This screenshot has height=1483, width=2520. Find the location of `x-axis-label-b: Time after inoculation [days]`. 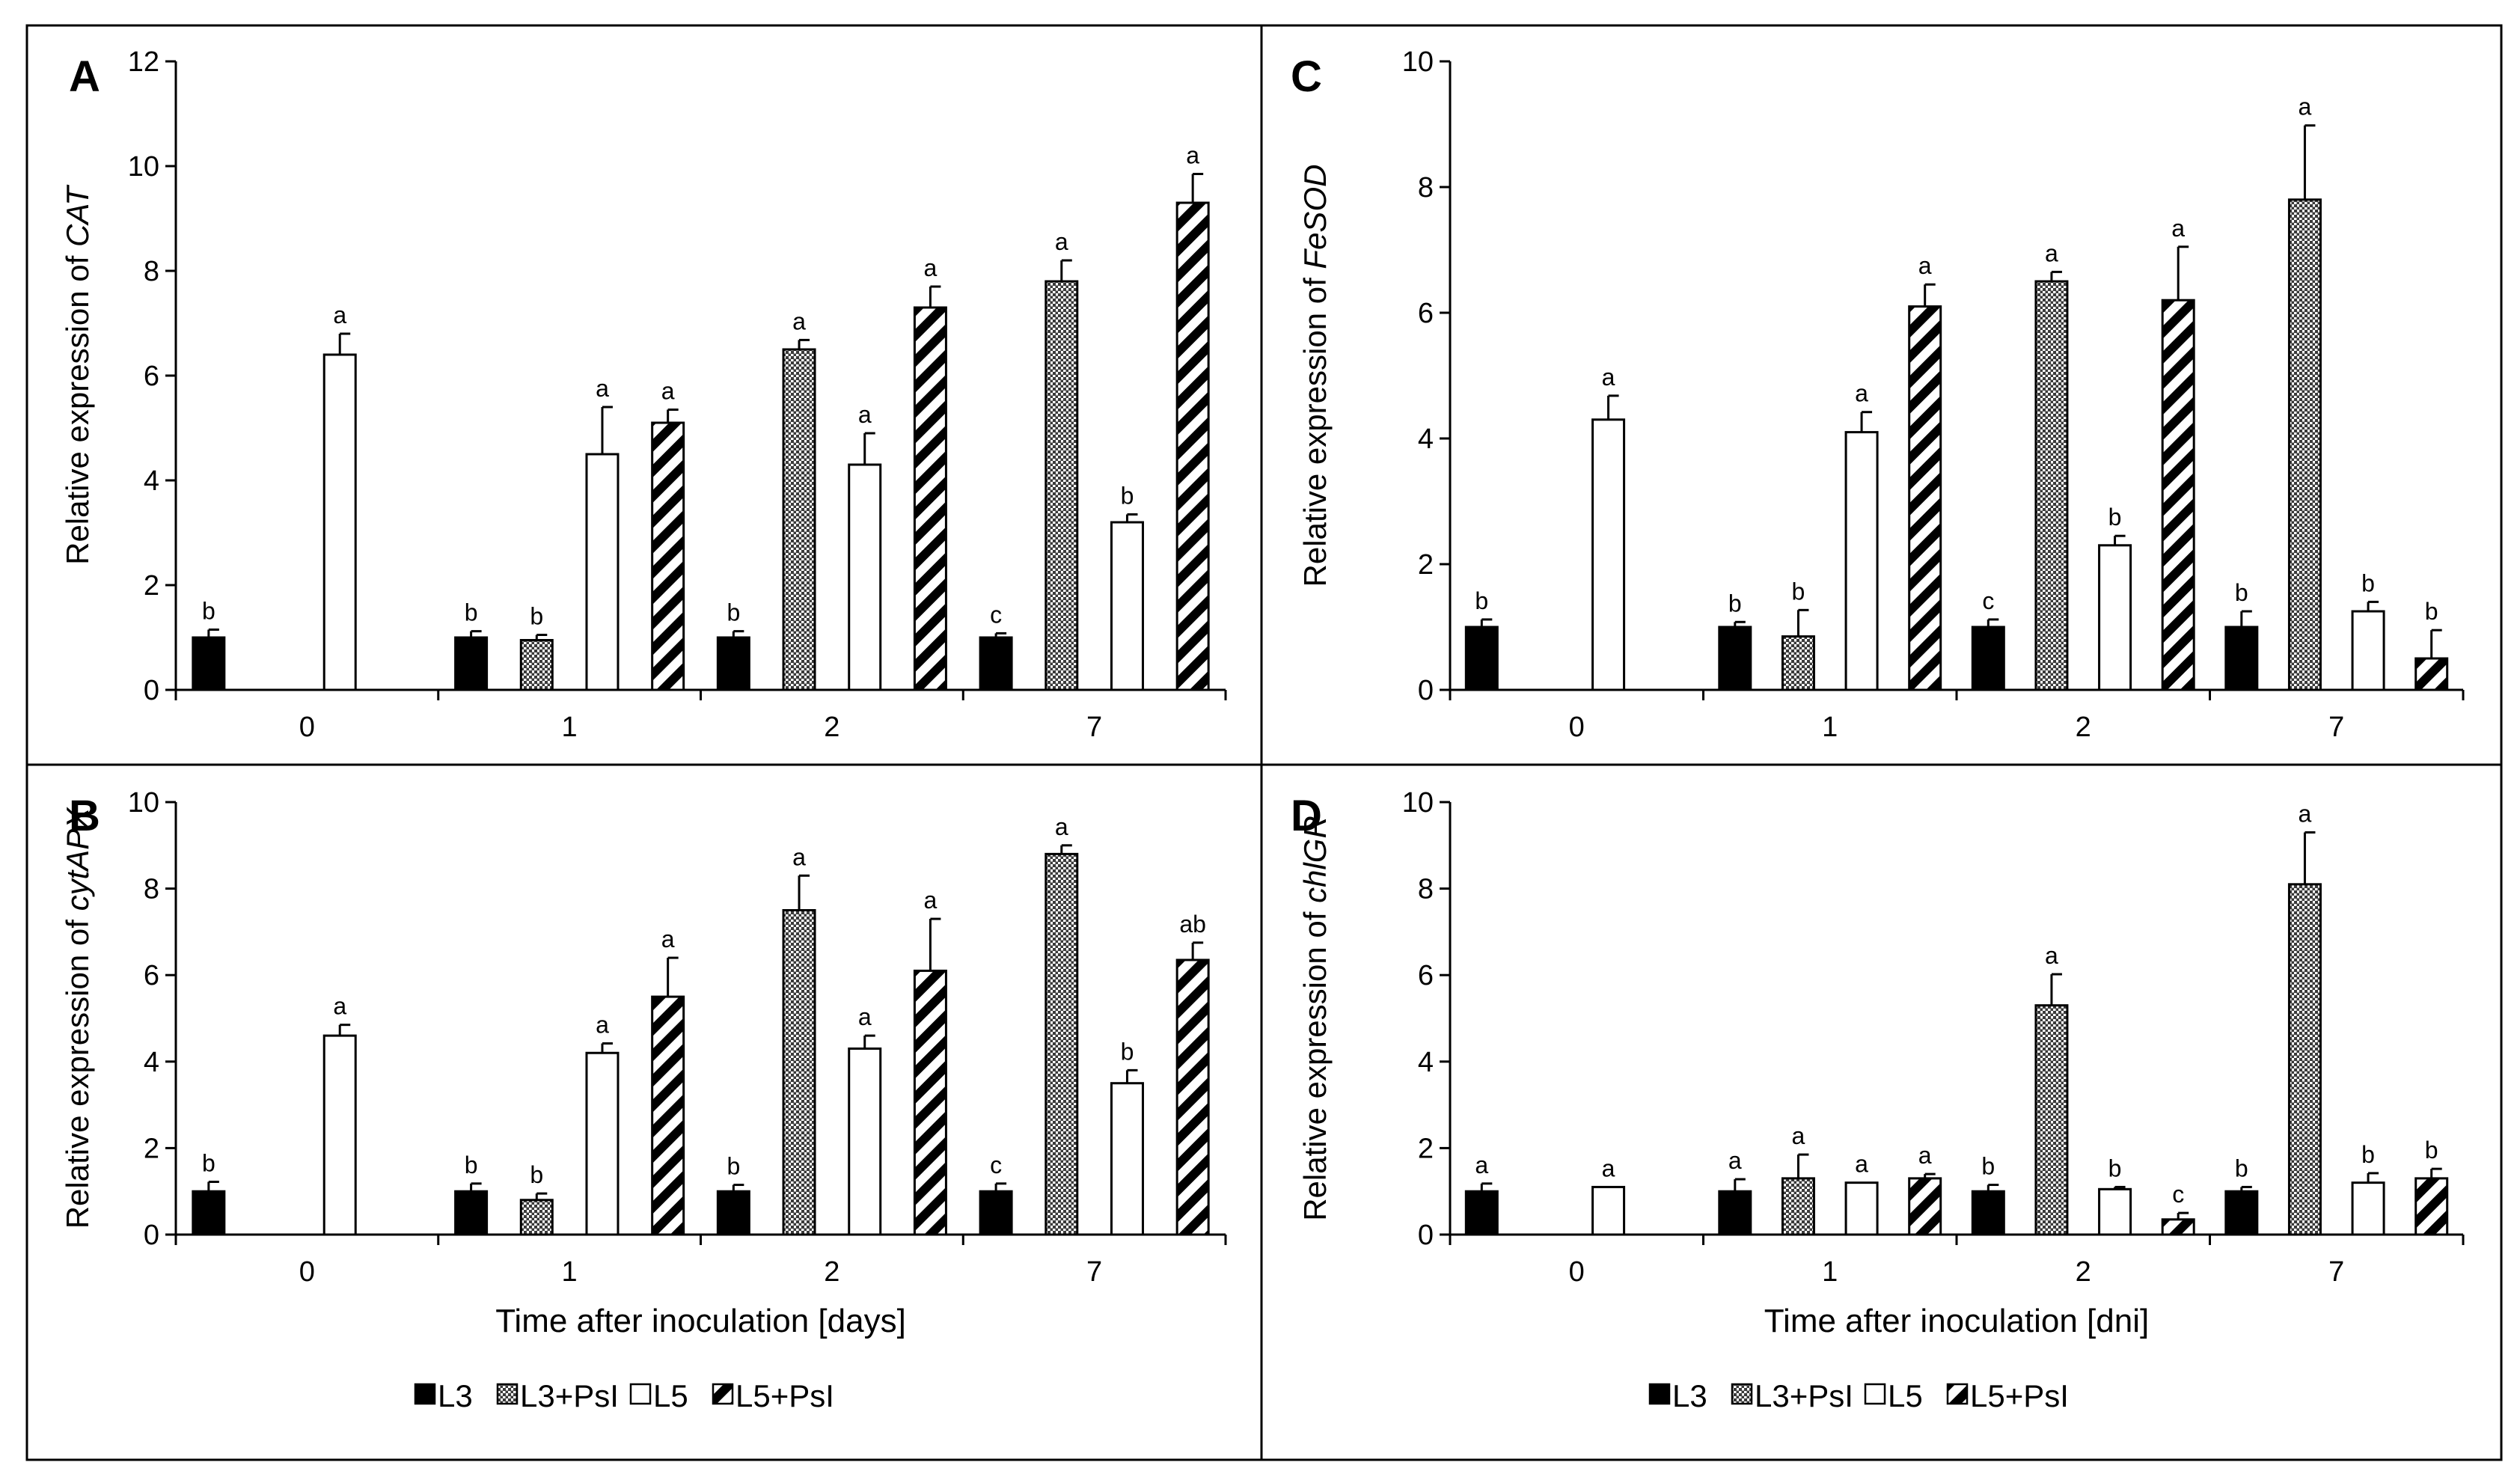

x-axis-label-b: Time after inoculation [days] is located at coordinates (700, 1321).